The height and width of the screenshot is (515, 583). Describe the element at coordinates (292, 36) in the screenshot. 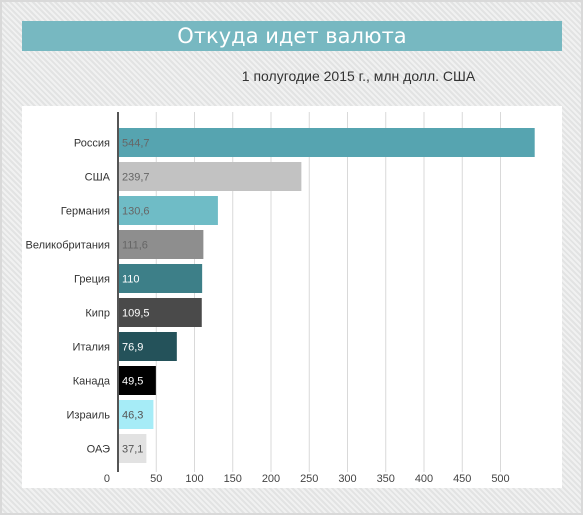

I see `chart-title: Откуда идет валюта` at that location.